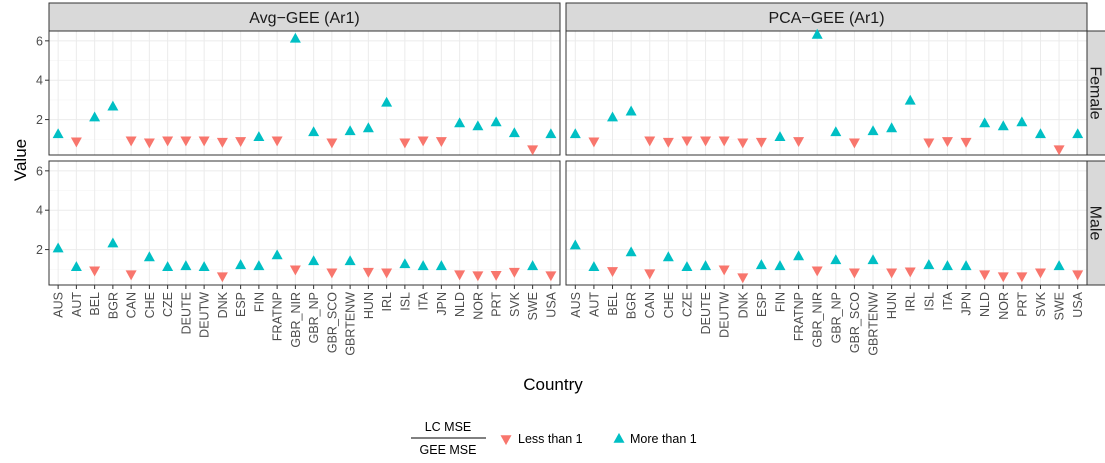 This screenshot has width=1105, height=463. Describe the element at coordinates (1004, 306) in the screenshot. I see `x-tick-label: NOR` at that location.